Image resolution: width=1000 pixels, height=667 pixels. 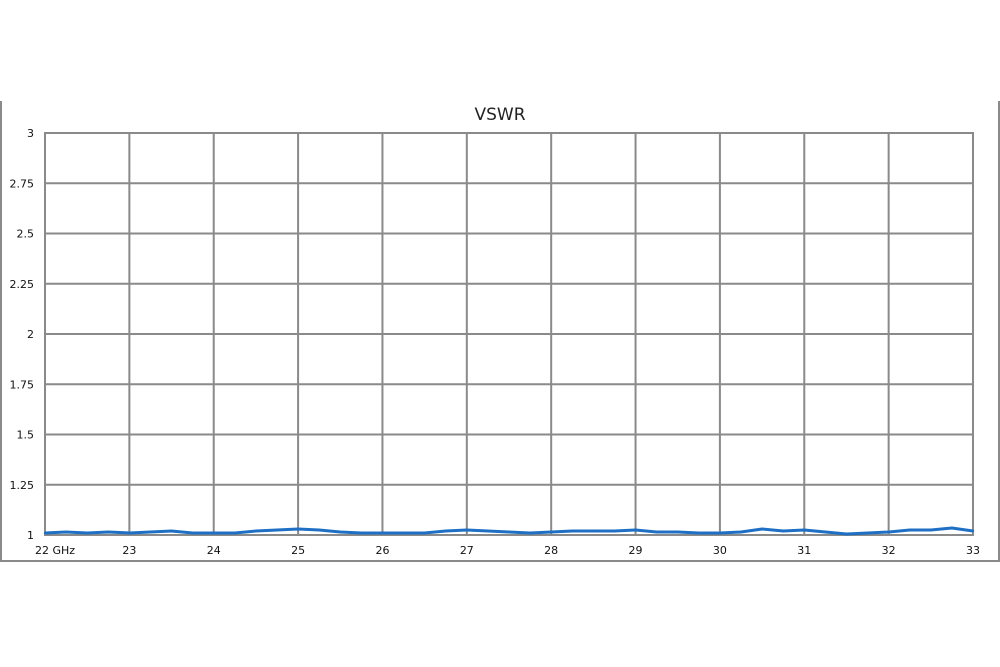 I want to click on y-tick-label: 2.25, so click(x=22, y=284).